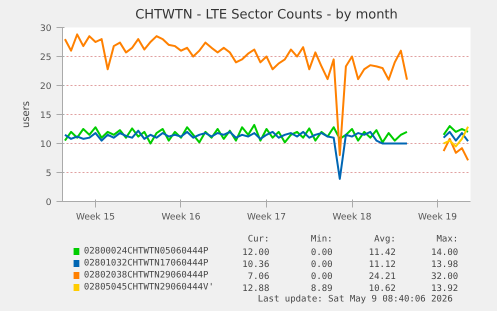 The height and width of the screenshot is (311, 497). What do you see at coordinates (49, 203) in the screenshot?
I see `y-tick-label: 0` at bounding box center [49, 203].